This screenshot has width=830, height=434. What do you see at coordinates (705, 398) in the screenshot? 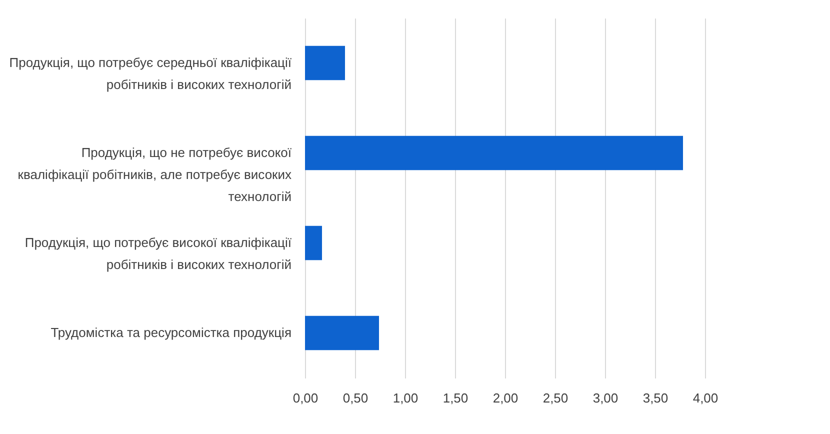
I see `x-tick-label: 4,00` at bounding box center [705, 398].